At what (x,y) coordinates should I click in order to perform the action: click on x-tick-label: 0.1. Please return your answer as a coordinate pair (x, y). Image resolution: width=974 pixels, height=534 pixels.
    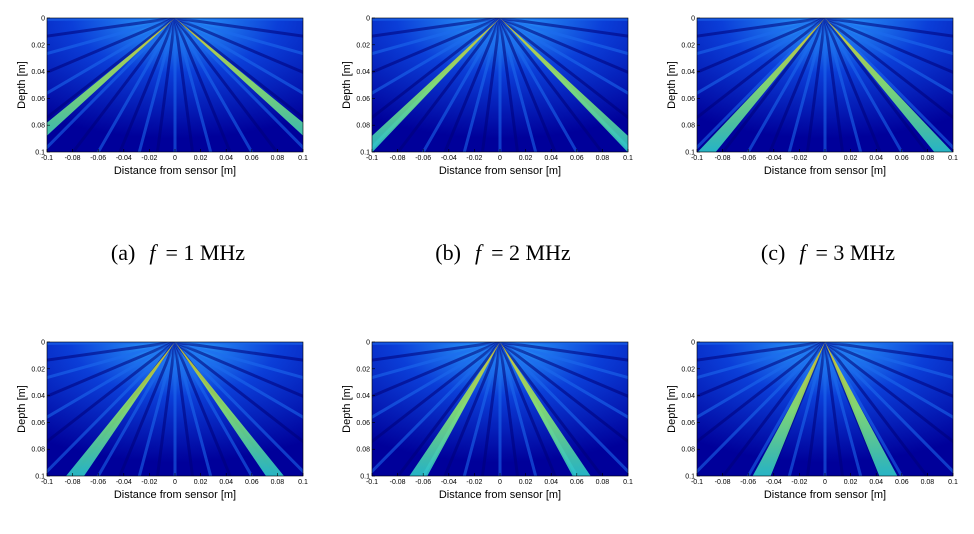
    Looking at the image, I should click on (953, 482).